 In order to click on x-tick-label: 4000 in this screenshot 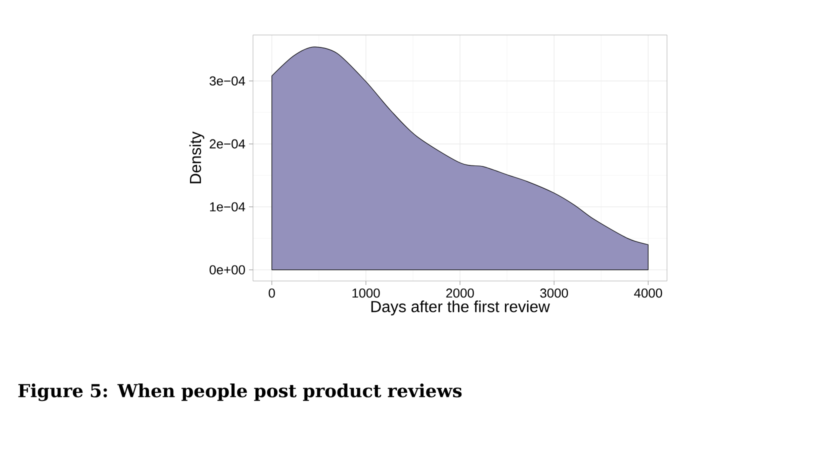, I will do `click(648, 293)`.